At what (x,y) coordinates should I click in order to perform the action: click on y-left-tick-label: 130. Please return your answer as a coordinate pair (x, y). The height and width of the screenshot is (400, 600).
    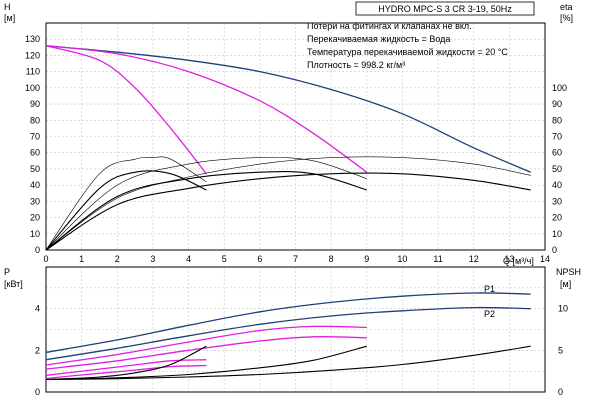
    Looking at the image, I should click on (32, 39).